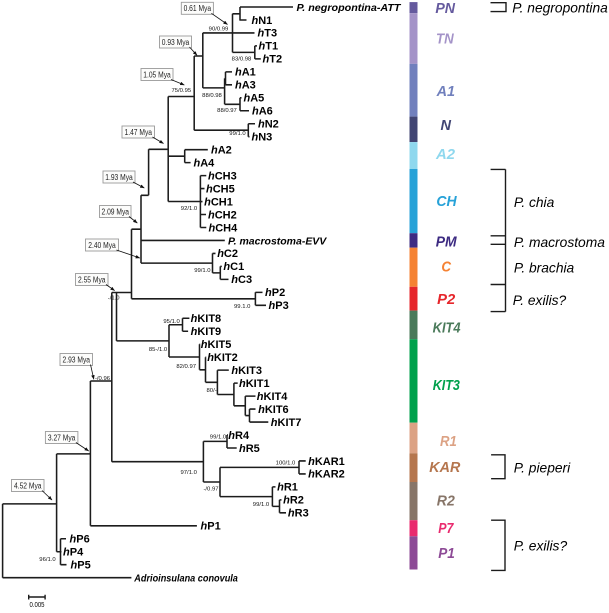  I want to click on svg-text: P7, so click(446, 529).